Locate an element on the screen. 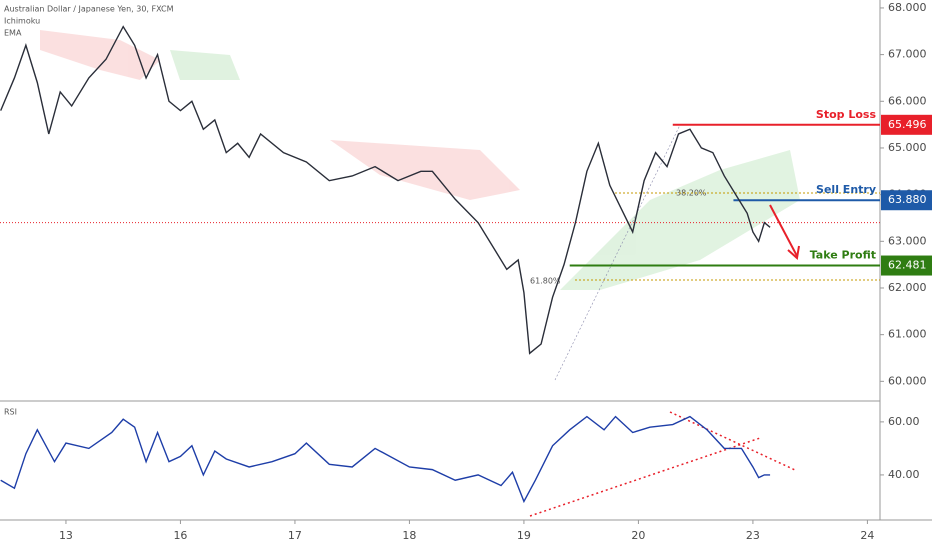  y-tick-label: 40.00 is located at coordinates (904, 474).